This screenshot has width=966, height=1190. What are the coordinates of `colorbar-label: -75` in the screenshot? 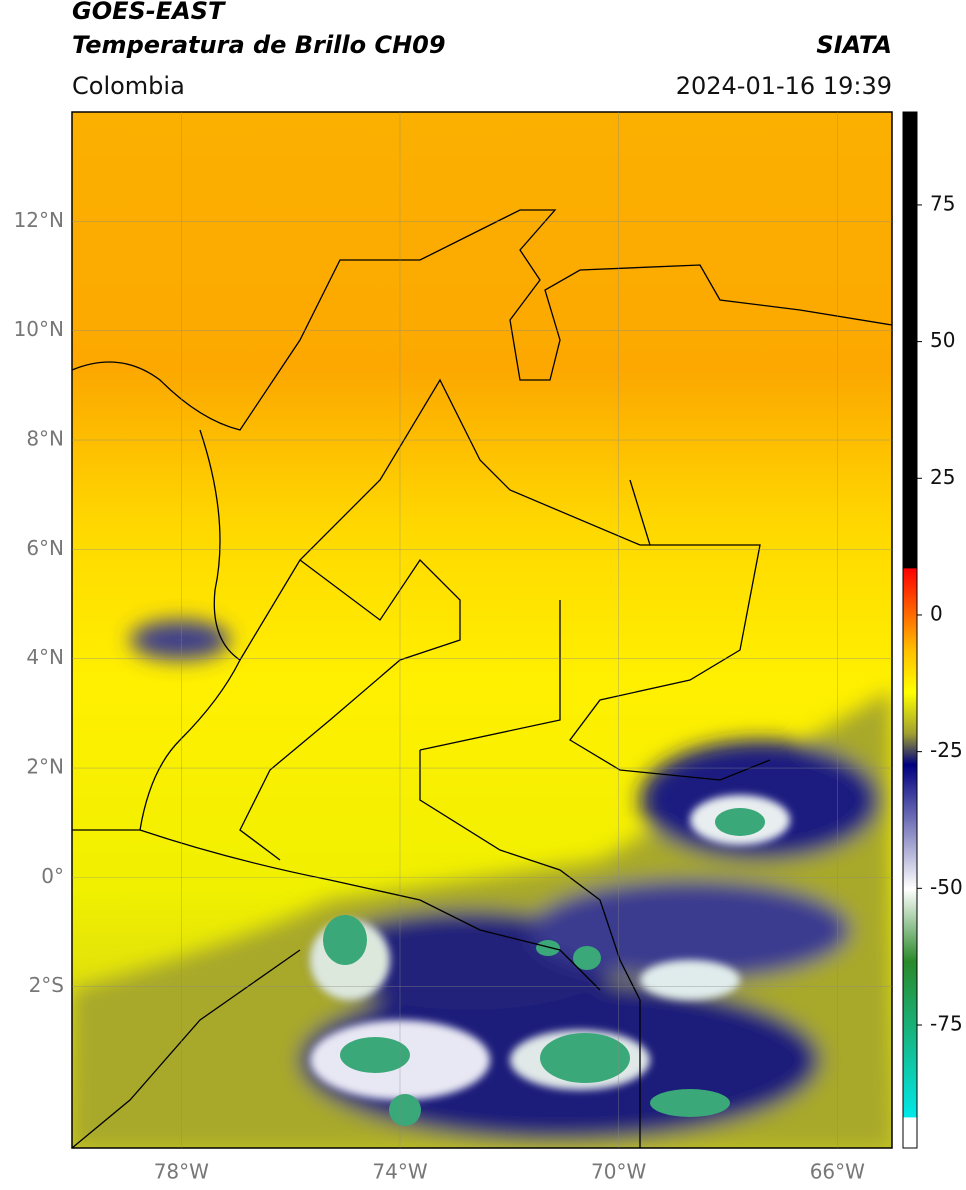 It's located at (946, 1023).